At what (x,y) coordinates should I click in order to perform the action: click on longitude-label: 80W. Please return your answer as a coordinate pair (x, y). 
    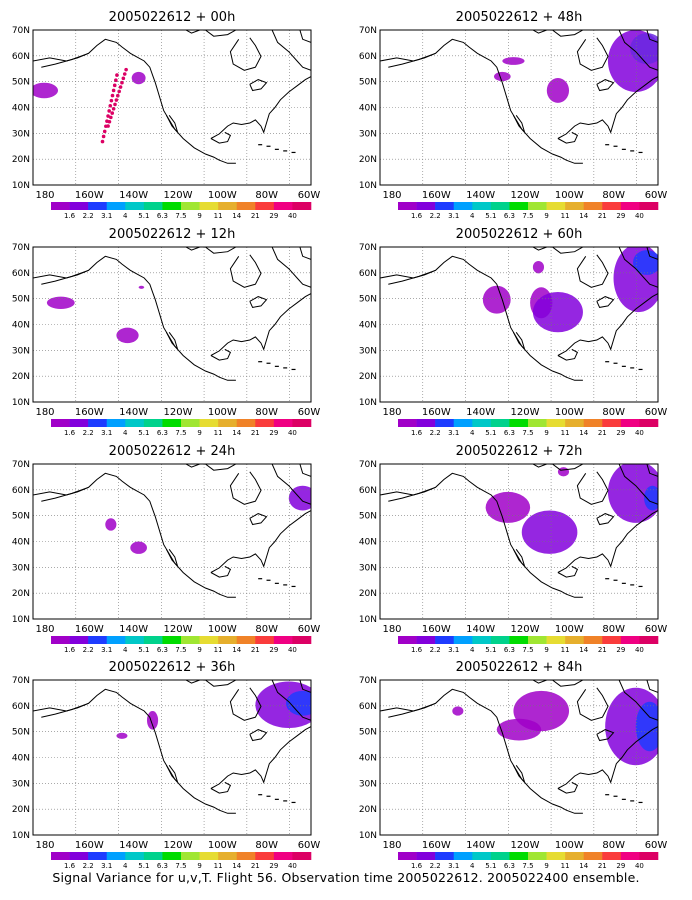
    Looking at the image, I should click on (613, 195).